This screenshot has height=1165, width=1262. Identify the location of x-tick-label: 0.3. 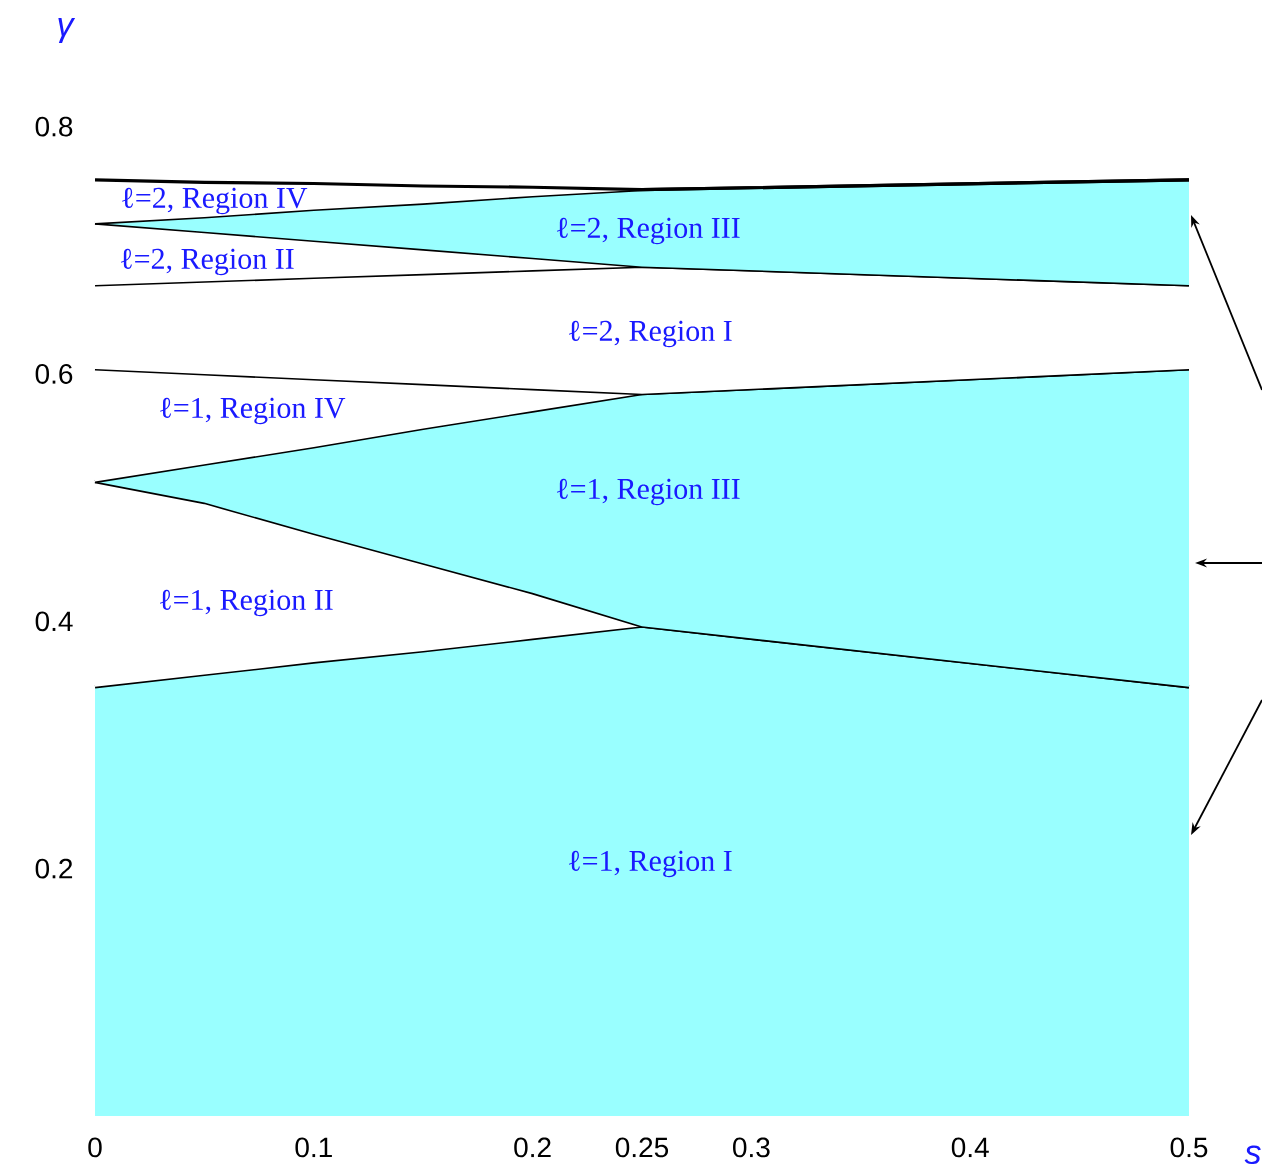
(751, 1147).